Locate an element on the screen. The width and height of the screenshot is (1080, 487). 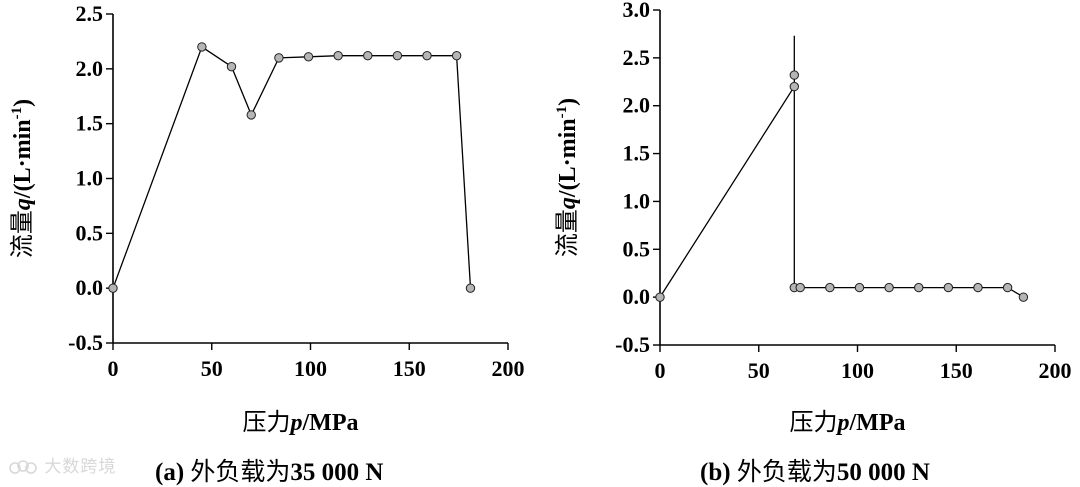
panel-caption: (b) 外负载为50 000 N is located at coordinates (815, 471).